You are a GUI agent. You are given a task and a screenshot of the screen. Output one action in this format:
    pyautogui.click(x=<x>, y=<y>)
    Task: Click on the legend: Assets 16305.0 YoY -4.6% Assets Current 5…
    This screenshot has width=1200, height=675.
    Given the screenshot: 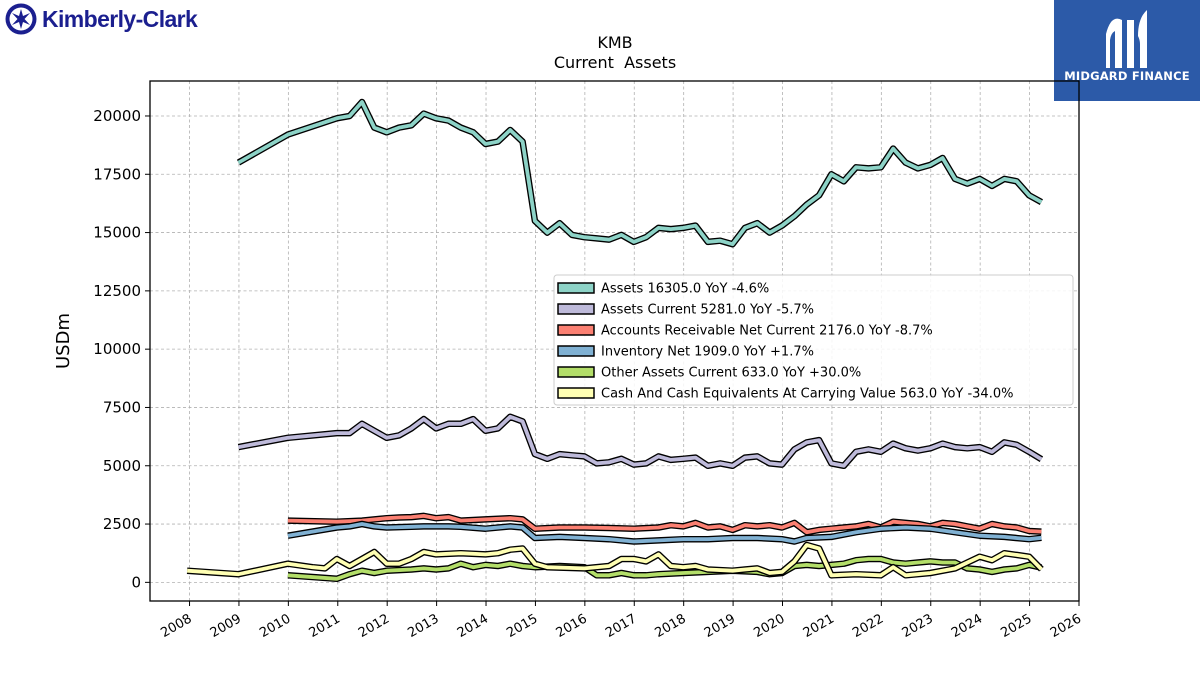 What is the action you would take?
    pyautogui.click(x=813, y=340)
    